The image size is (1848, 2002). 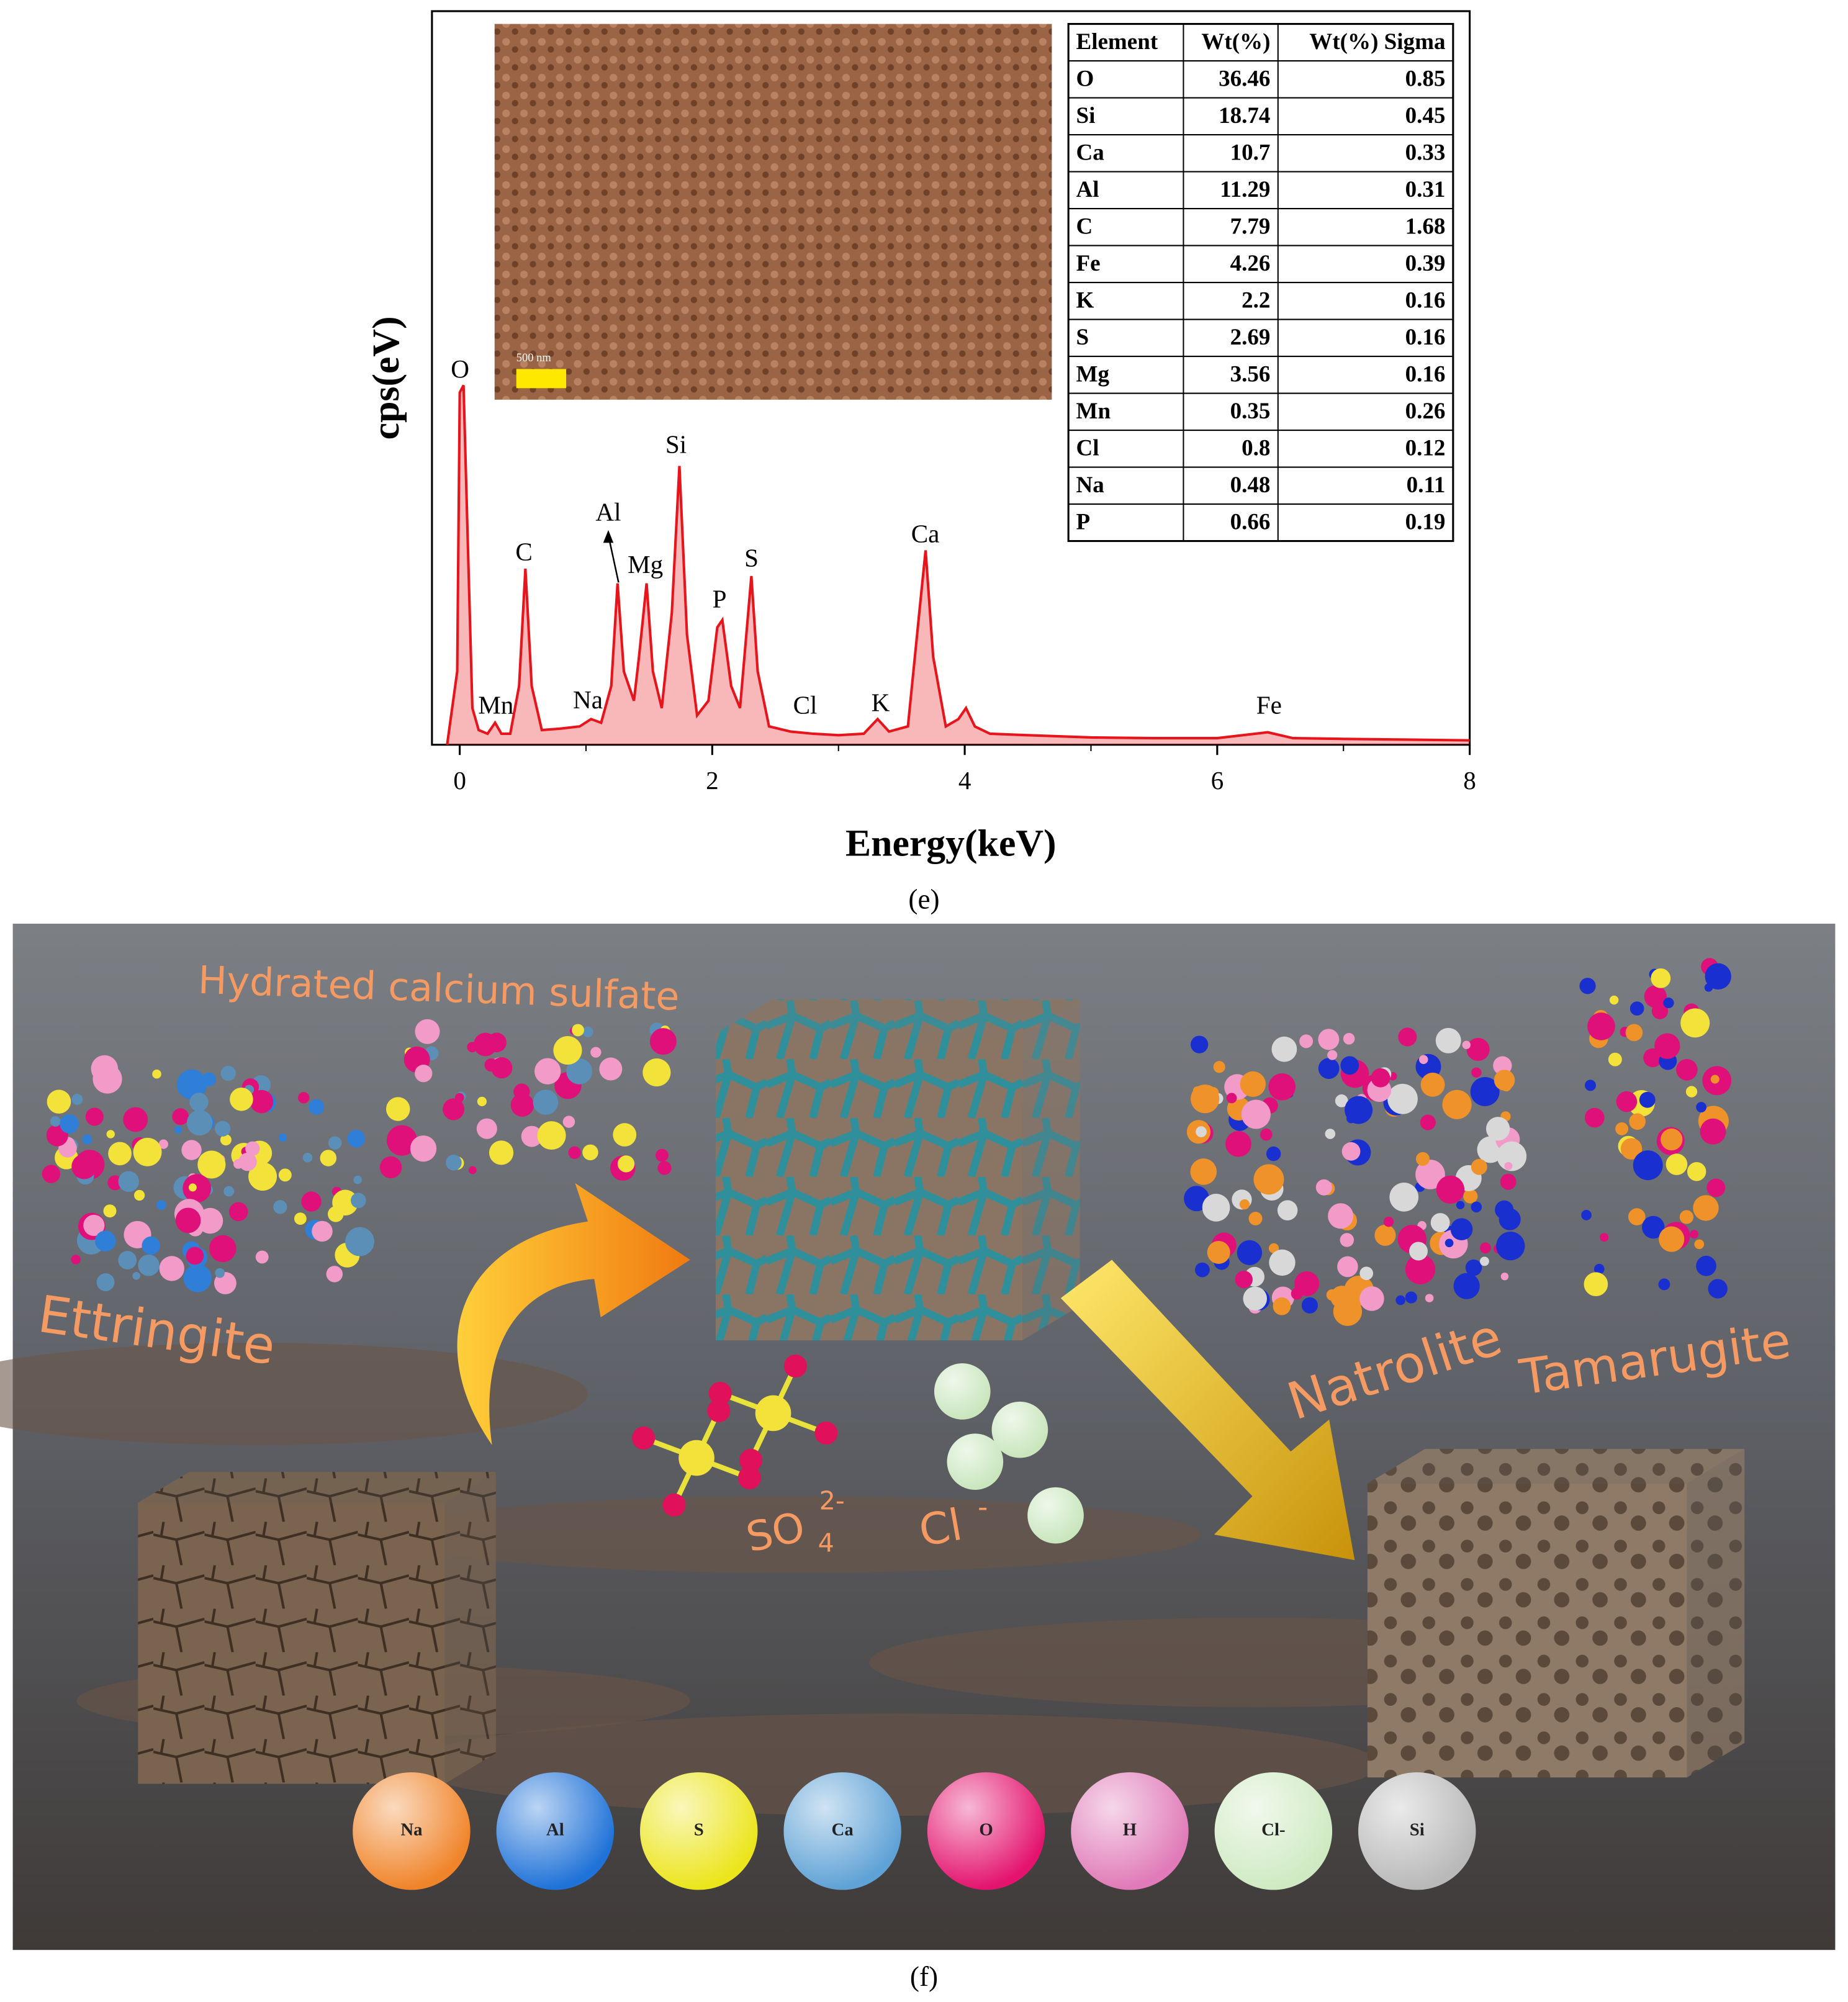 What do you see at coordinates (964, 780) in the screenshot?
I see `x-tick-label: 4` at bounding box center [964, 780].